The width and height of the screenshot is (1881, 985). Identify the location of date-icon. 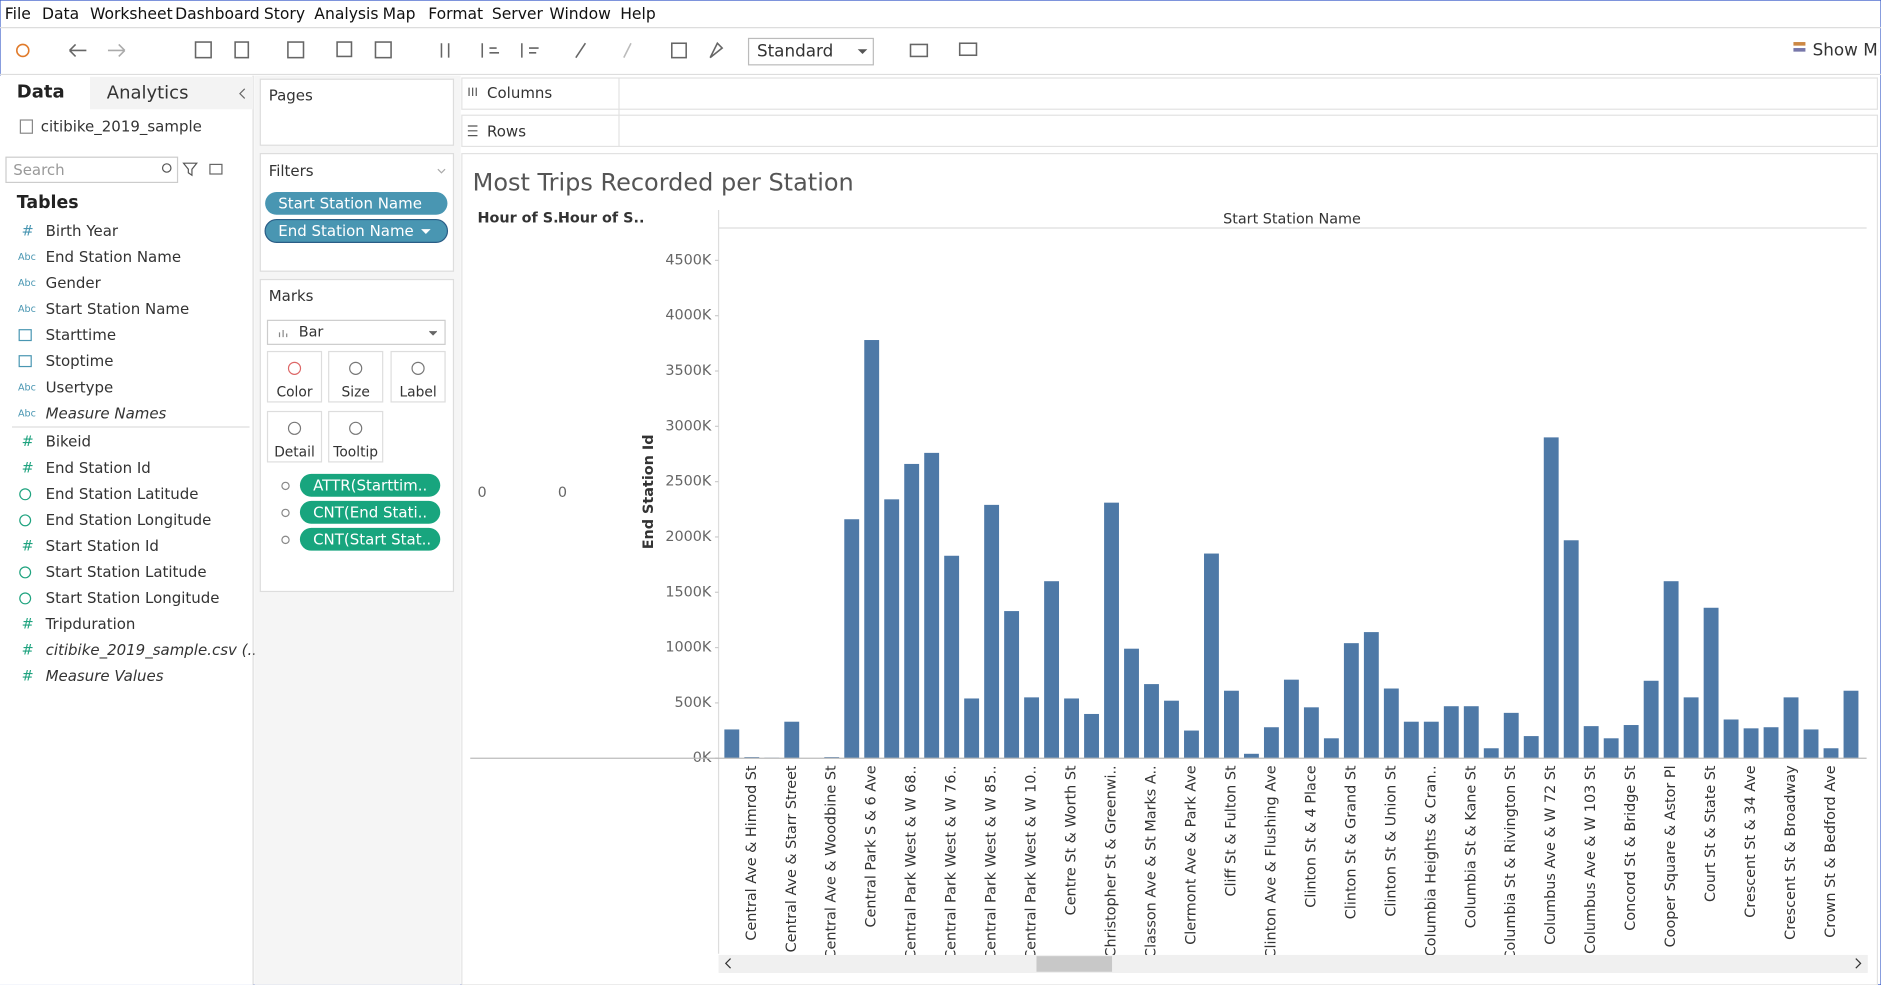
(25, 335).